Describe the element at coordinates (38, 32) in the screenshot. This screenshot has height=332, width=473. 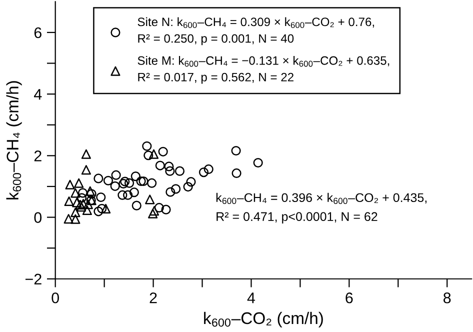
I see `y-tick-label: 6` at that location.